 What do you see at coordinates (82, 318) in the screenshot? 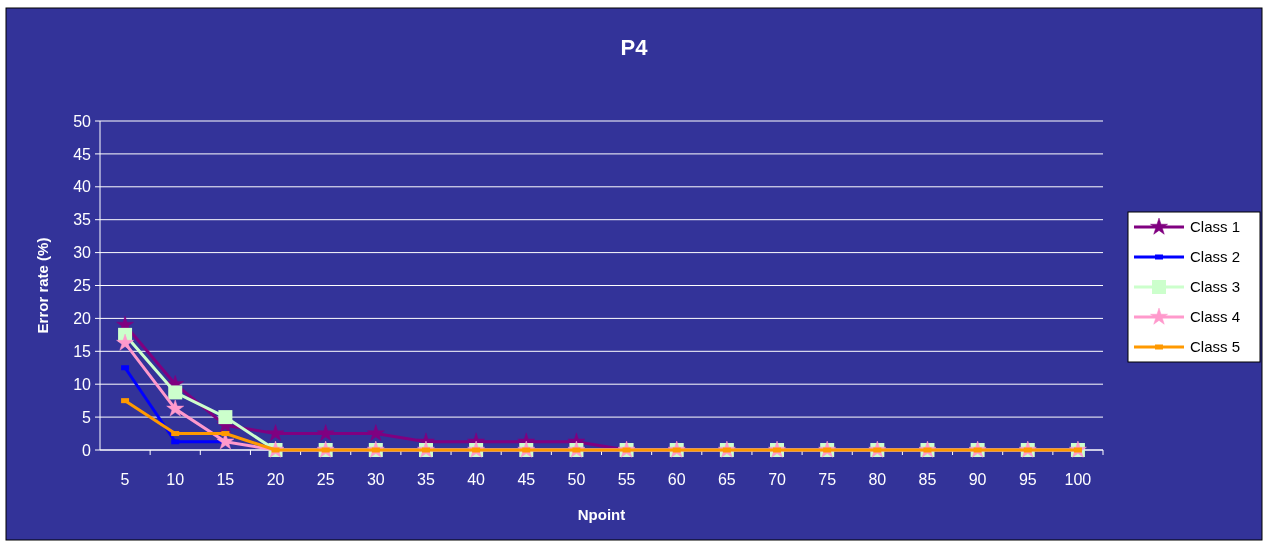
I see `y-tick-label: 20` at bounding box center [82, 318].